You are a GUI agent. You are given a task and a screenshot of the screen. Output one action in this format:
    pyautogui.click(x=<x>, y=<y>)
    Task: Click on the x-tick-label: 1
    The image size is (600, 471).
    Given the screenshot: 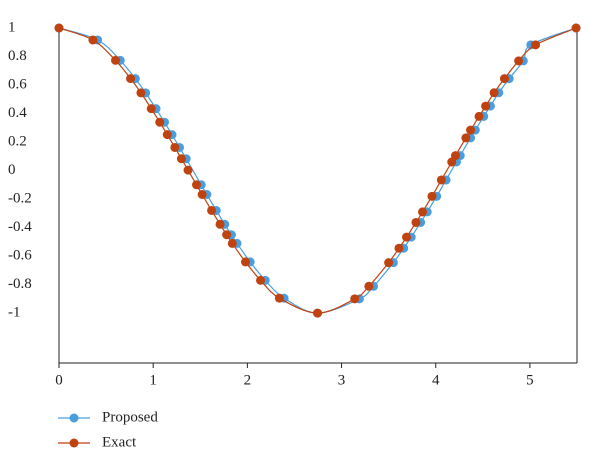 What is the action you would take?
    pyautogui.click(x=153, y=380)
    